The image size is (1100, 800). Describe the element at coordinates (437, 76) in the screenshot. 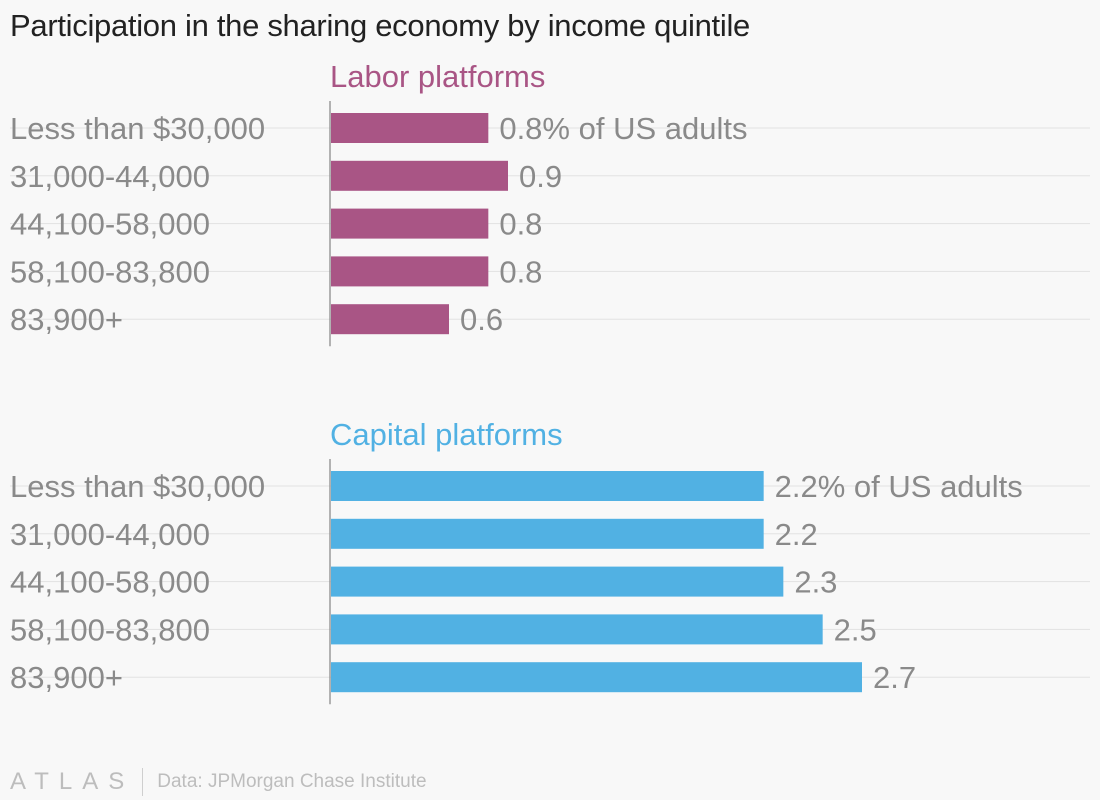

I see `panel-title: Labor platforms` at that location.